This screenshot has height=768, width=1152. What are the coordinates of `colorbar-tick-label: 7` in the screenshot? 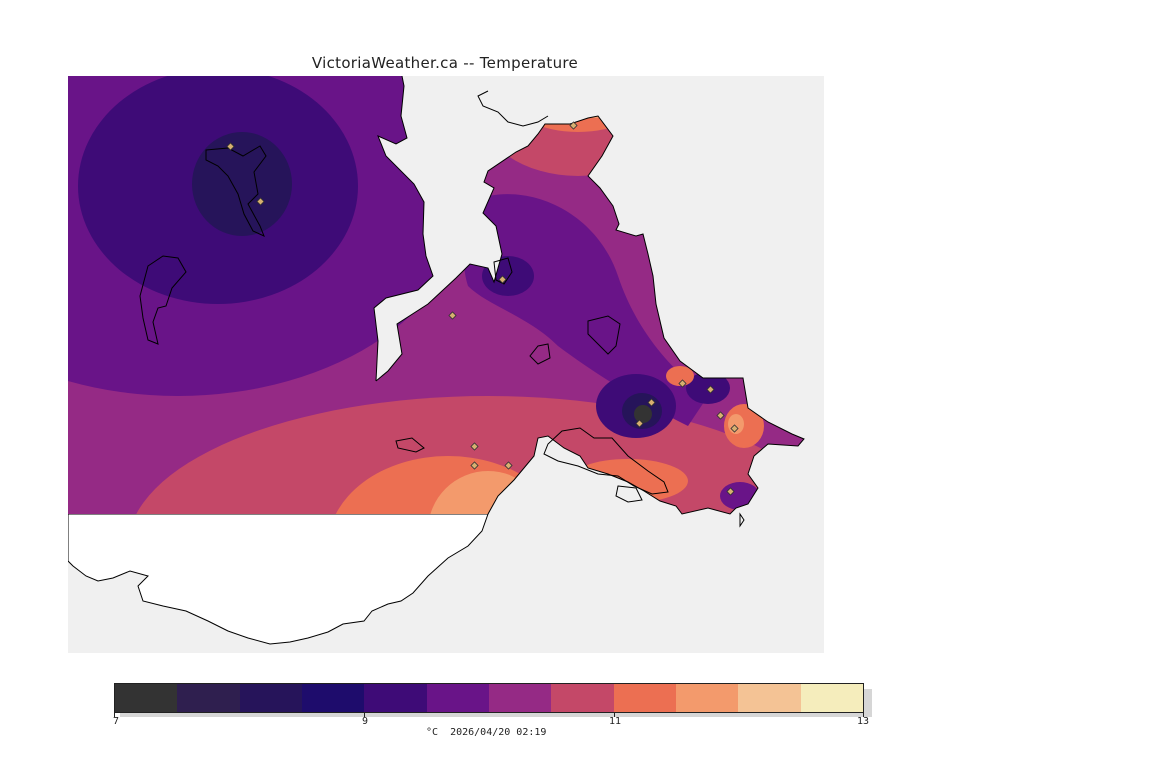 It's located at (116, 721).